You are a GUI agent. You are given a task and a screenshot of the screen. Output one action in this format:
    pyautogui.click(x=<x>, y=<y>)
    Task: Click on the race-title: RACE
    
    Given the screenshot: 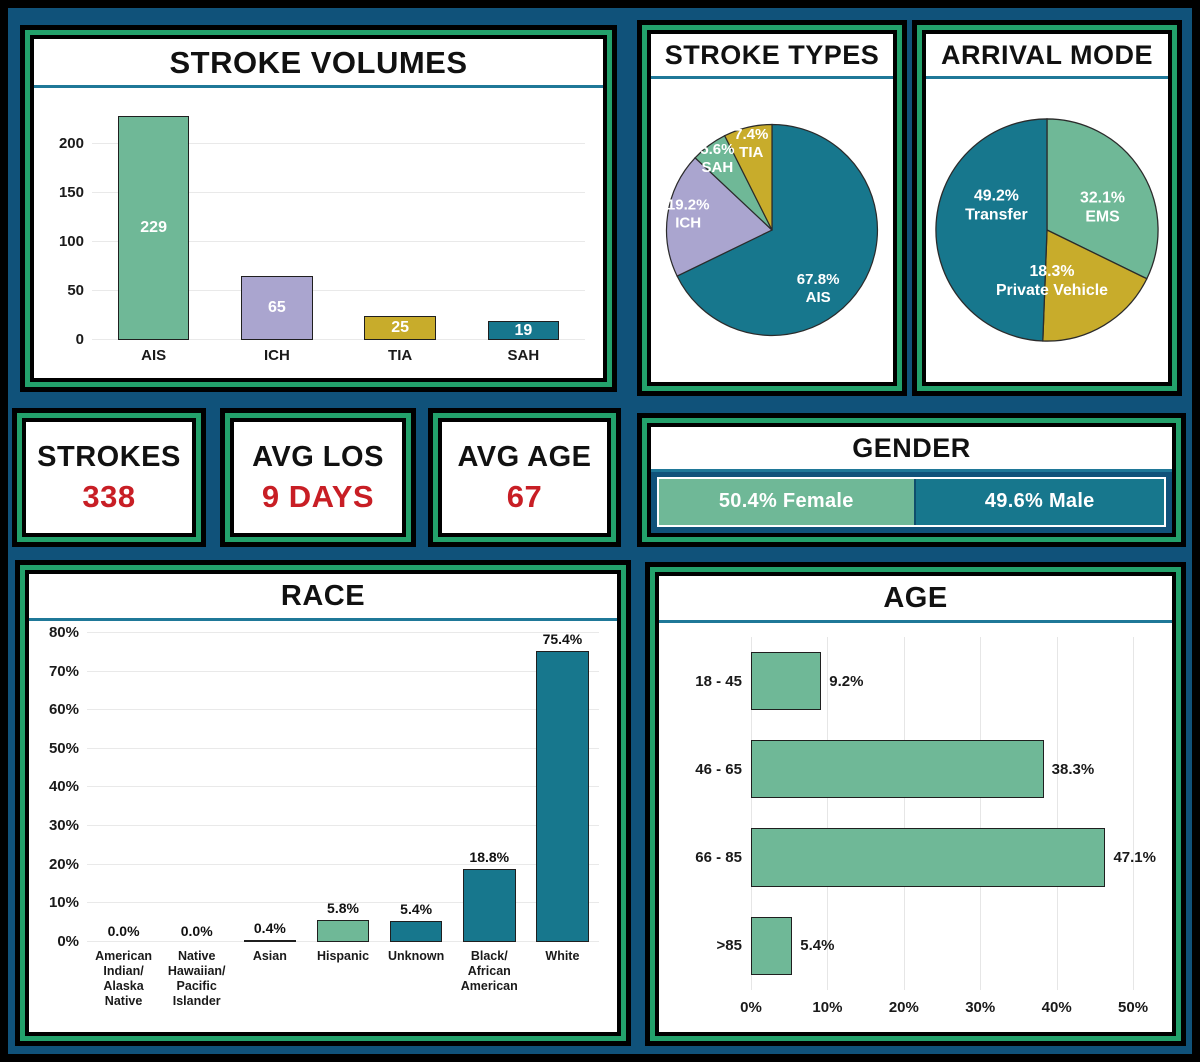 What is the action you would take?
    pyautogui.click(x=323, y=597)
    